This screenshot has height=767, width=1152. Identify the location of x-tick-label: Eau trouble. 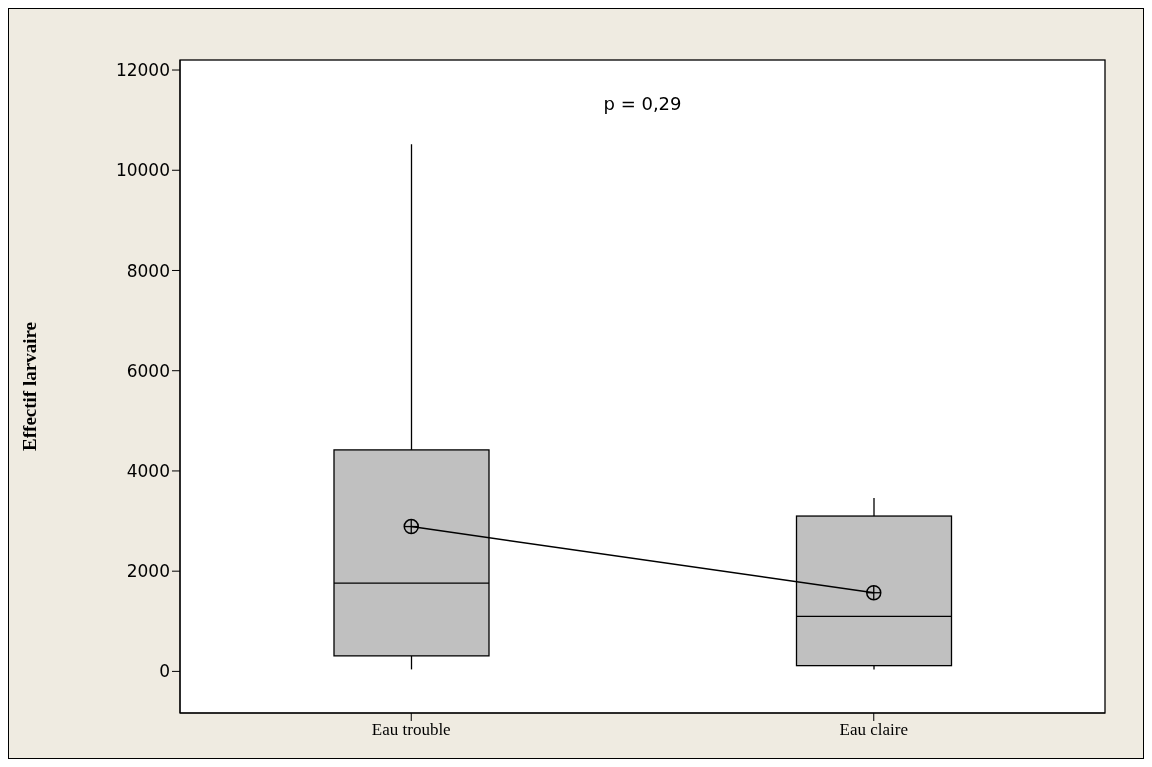
(411, 730).